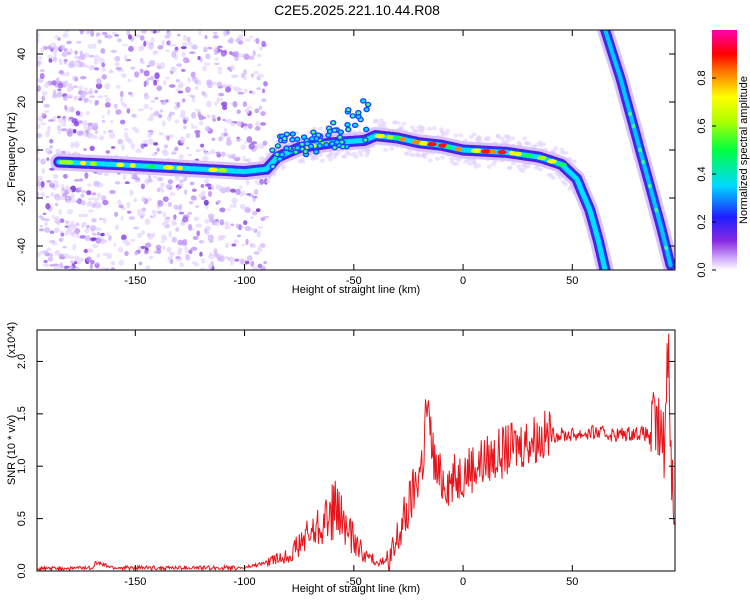 This screenshot has width=750, height=600. What do you see at coordinates (572, 281) in the screenshot?
I see `x-tick-label: 50` at bounding box center [572, 281].